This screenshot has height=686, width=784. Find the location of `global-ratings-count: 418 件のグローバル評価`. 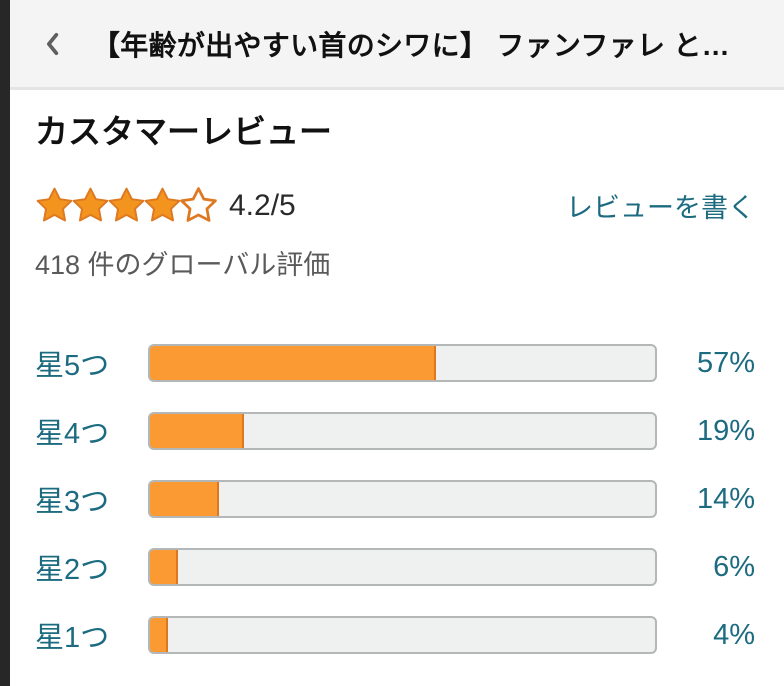

global-ratings-count: 418 件のグローバル評価 is located at coordinates (183, 265).